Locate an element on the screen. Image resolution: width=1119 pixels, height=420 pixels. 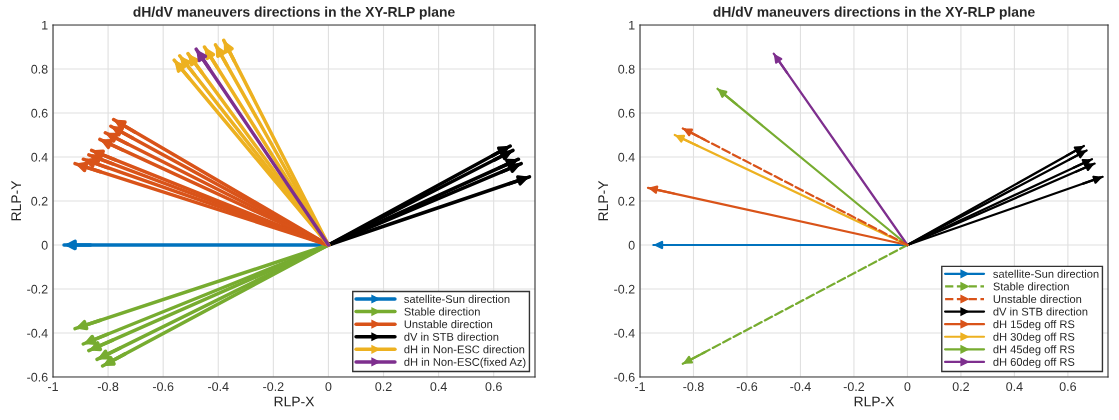
legend-label: dH in Non-ESC(fixed Az) is located at coordinates (465, 363).